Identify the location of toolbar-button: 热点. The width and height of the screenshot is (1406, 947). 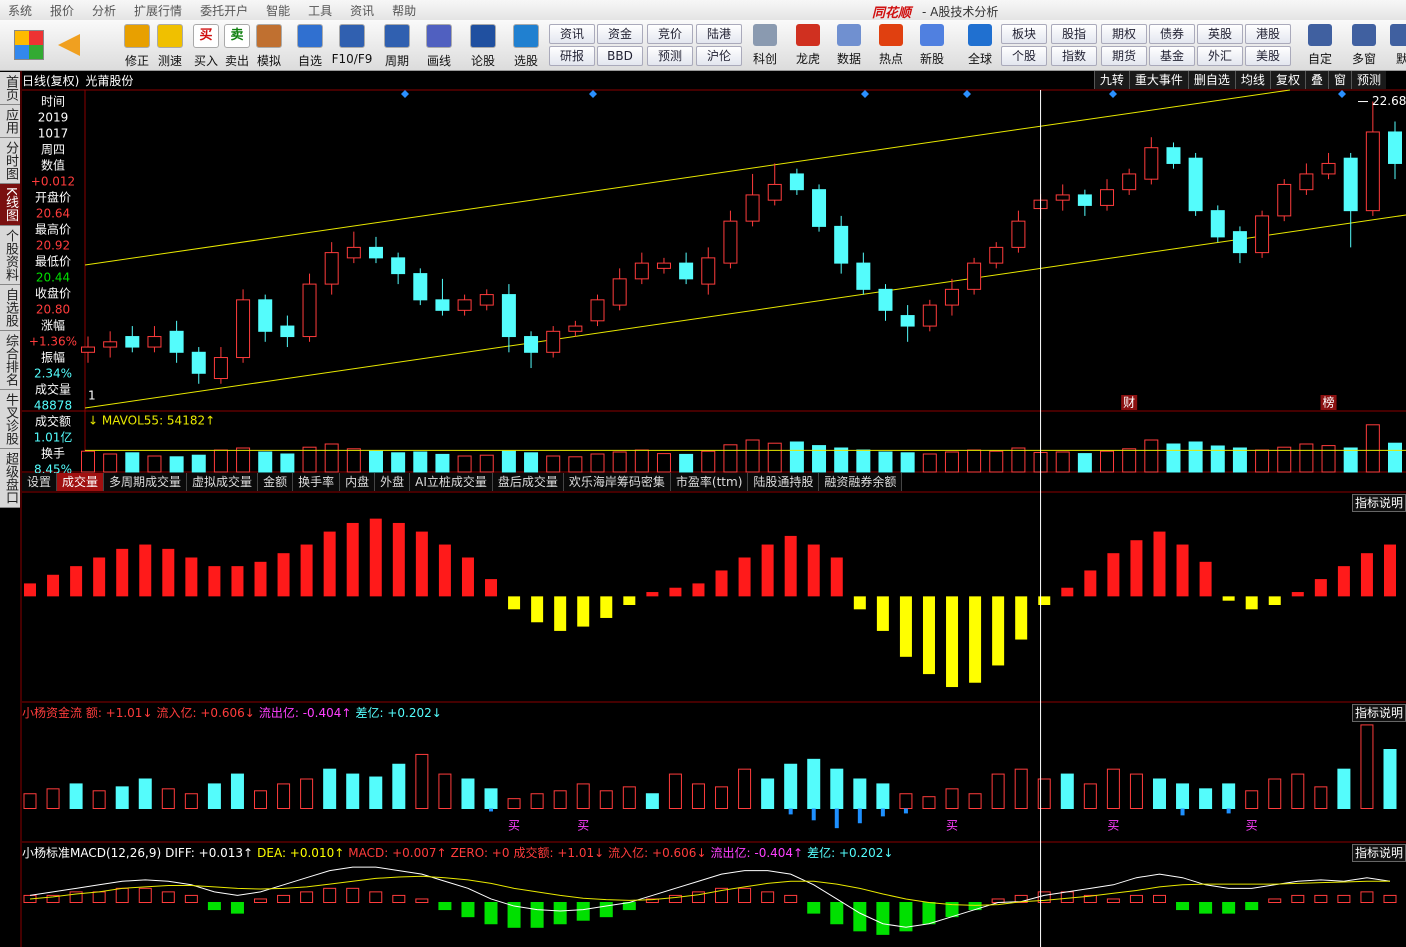
(891, 44).